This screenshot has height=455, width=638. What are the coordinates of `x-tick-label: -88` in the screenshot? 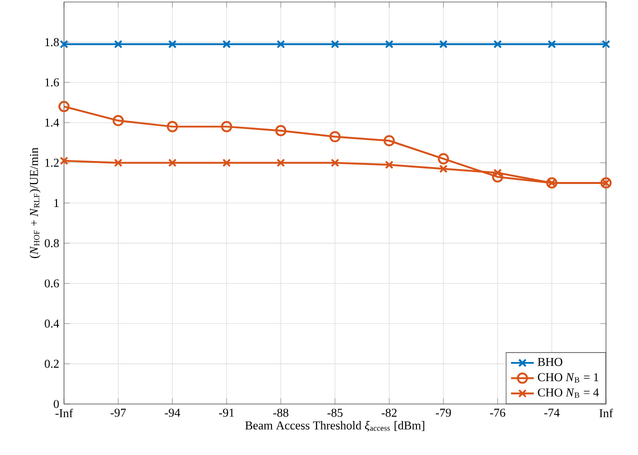 It's located at (280, 412).